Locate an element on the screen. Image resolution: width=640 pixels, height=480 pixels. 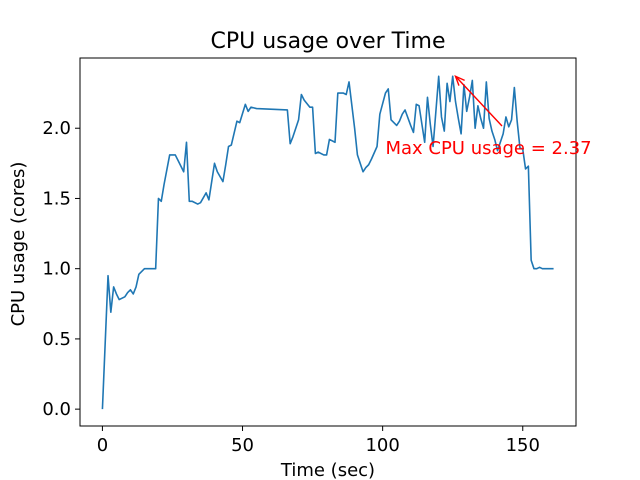
x-tick-label: 100 is located at coordinates (382, 445).